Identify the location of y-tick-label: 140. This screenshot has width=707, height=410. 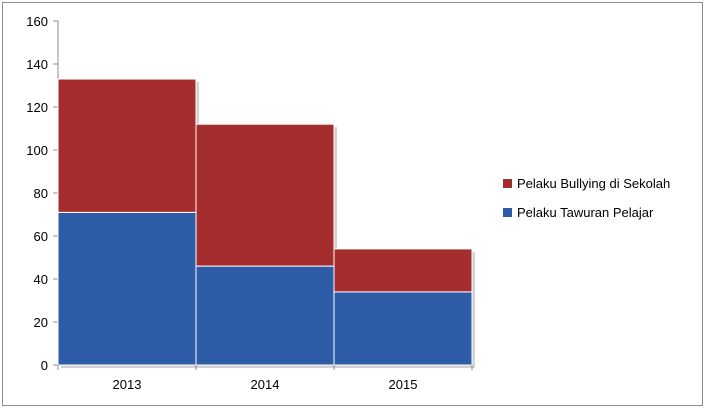
(37, 64).